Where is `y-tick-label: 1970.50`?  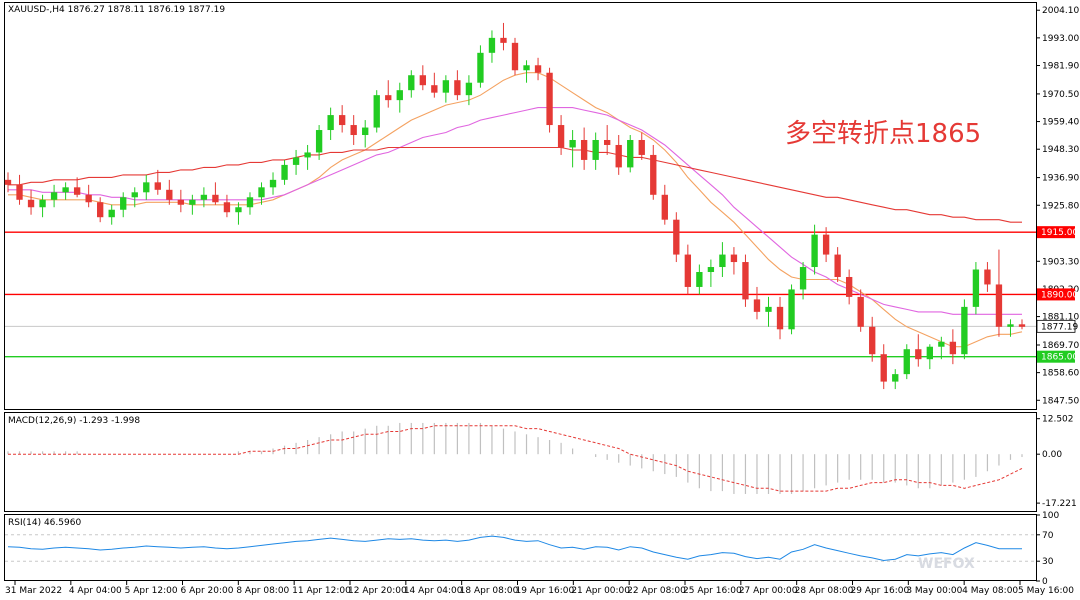 y-tick-label: 1970.50 is located at coordinates (1060, 95).